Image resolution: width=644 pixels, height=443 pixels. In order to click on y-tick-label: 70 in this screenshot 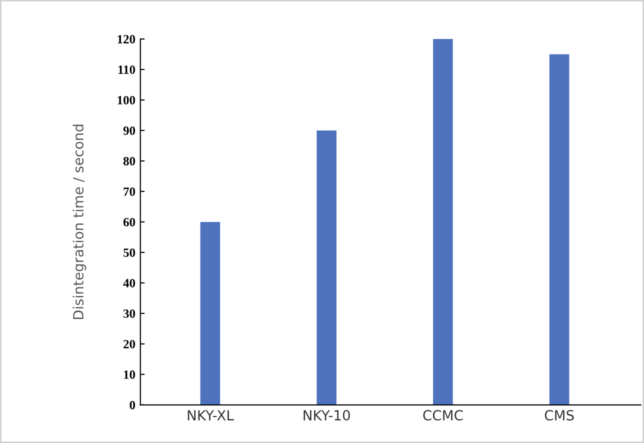, I will do `click(130, 191)`.